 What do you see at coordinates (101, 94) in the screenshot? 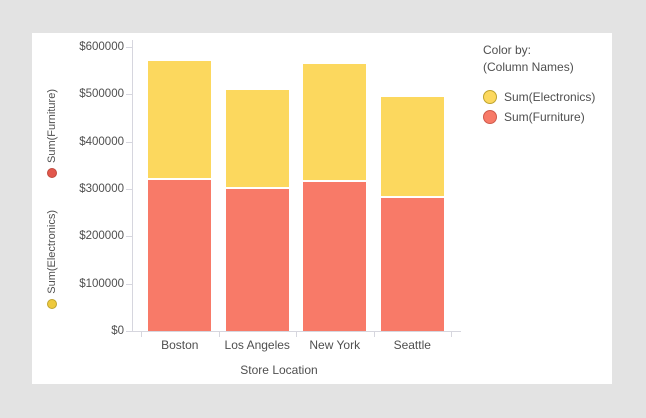
I see `y-axis-tick-label: $500000` at bounding box center [101, 94].